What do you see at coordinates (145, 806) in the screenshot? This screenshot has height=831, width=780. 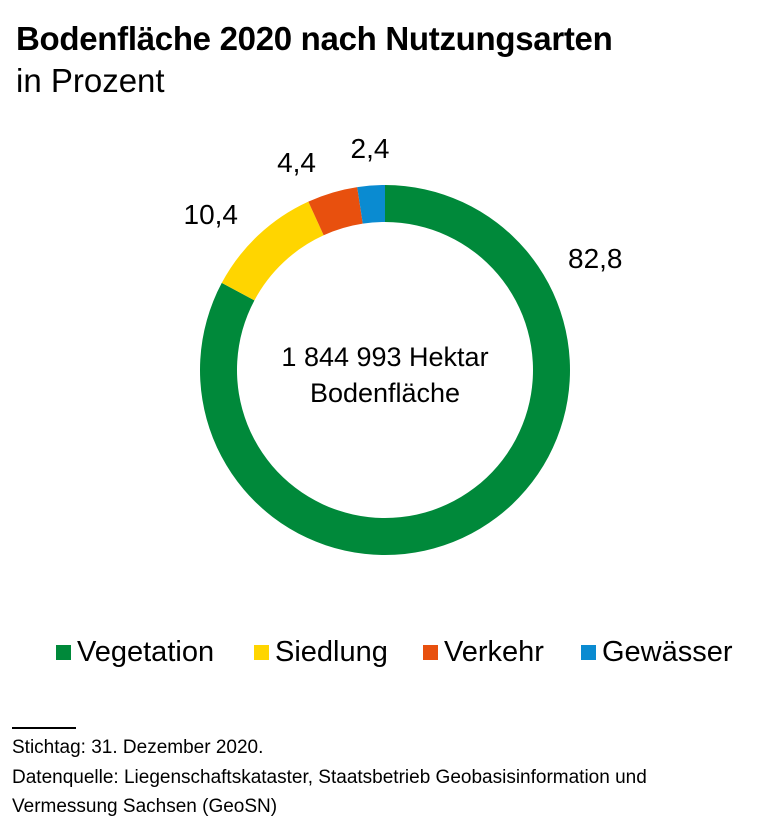 I see `footer-source-line2: Vermessung Sachsen (GeoSN)` at bounding box center [145, 806].